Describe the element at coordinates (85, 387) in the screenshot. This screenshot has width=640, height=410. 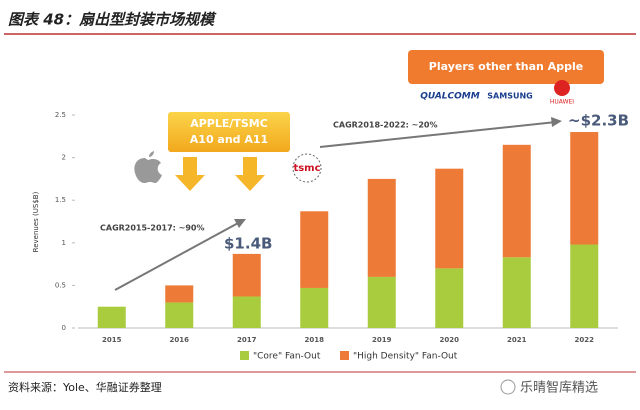
I see `source-note: 资料来源：Yole、华融证券整理` at that location.